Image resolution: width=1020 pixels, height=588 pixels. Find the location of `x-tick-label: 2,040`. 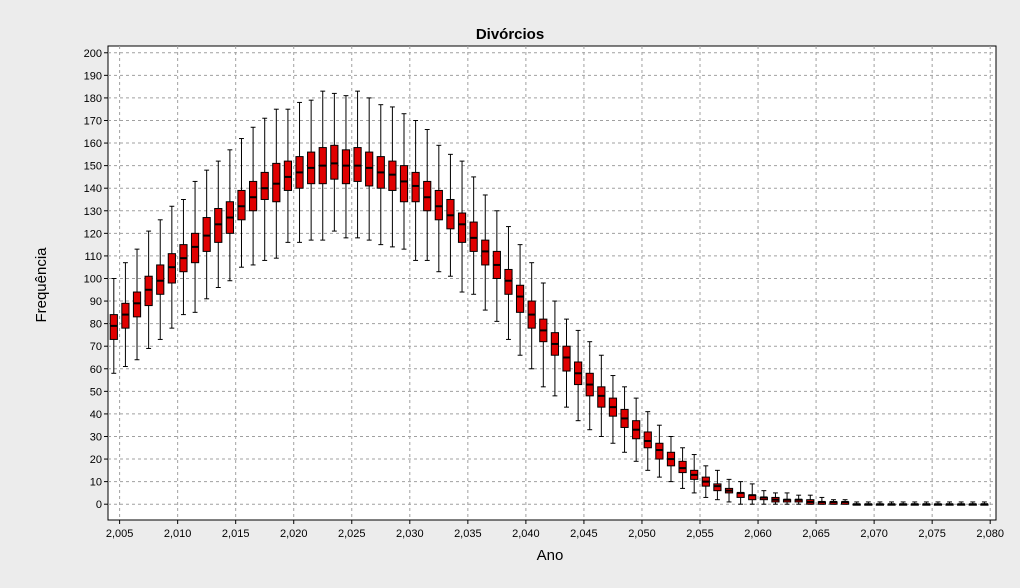

x-tick-label: 2,040 is located at coordinates (526, 534).